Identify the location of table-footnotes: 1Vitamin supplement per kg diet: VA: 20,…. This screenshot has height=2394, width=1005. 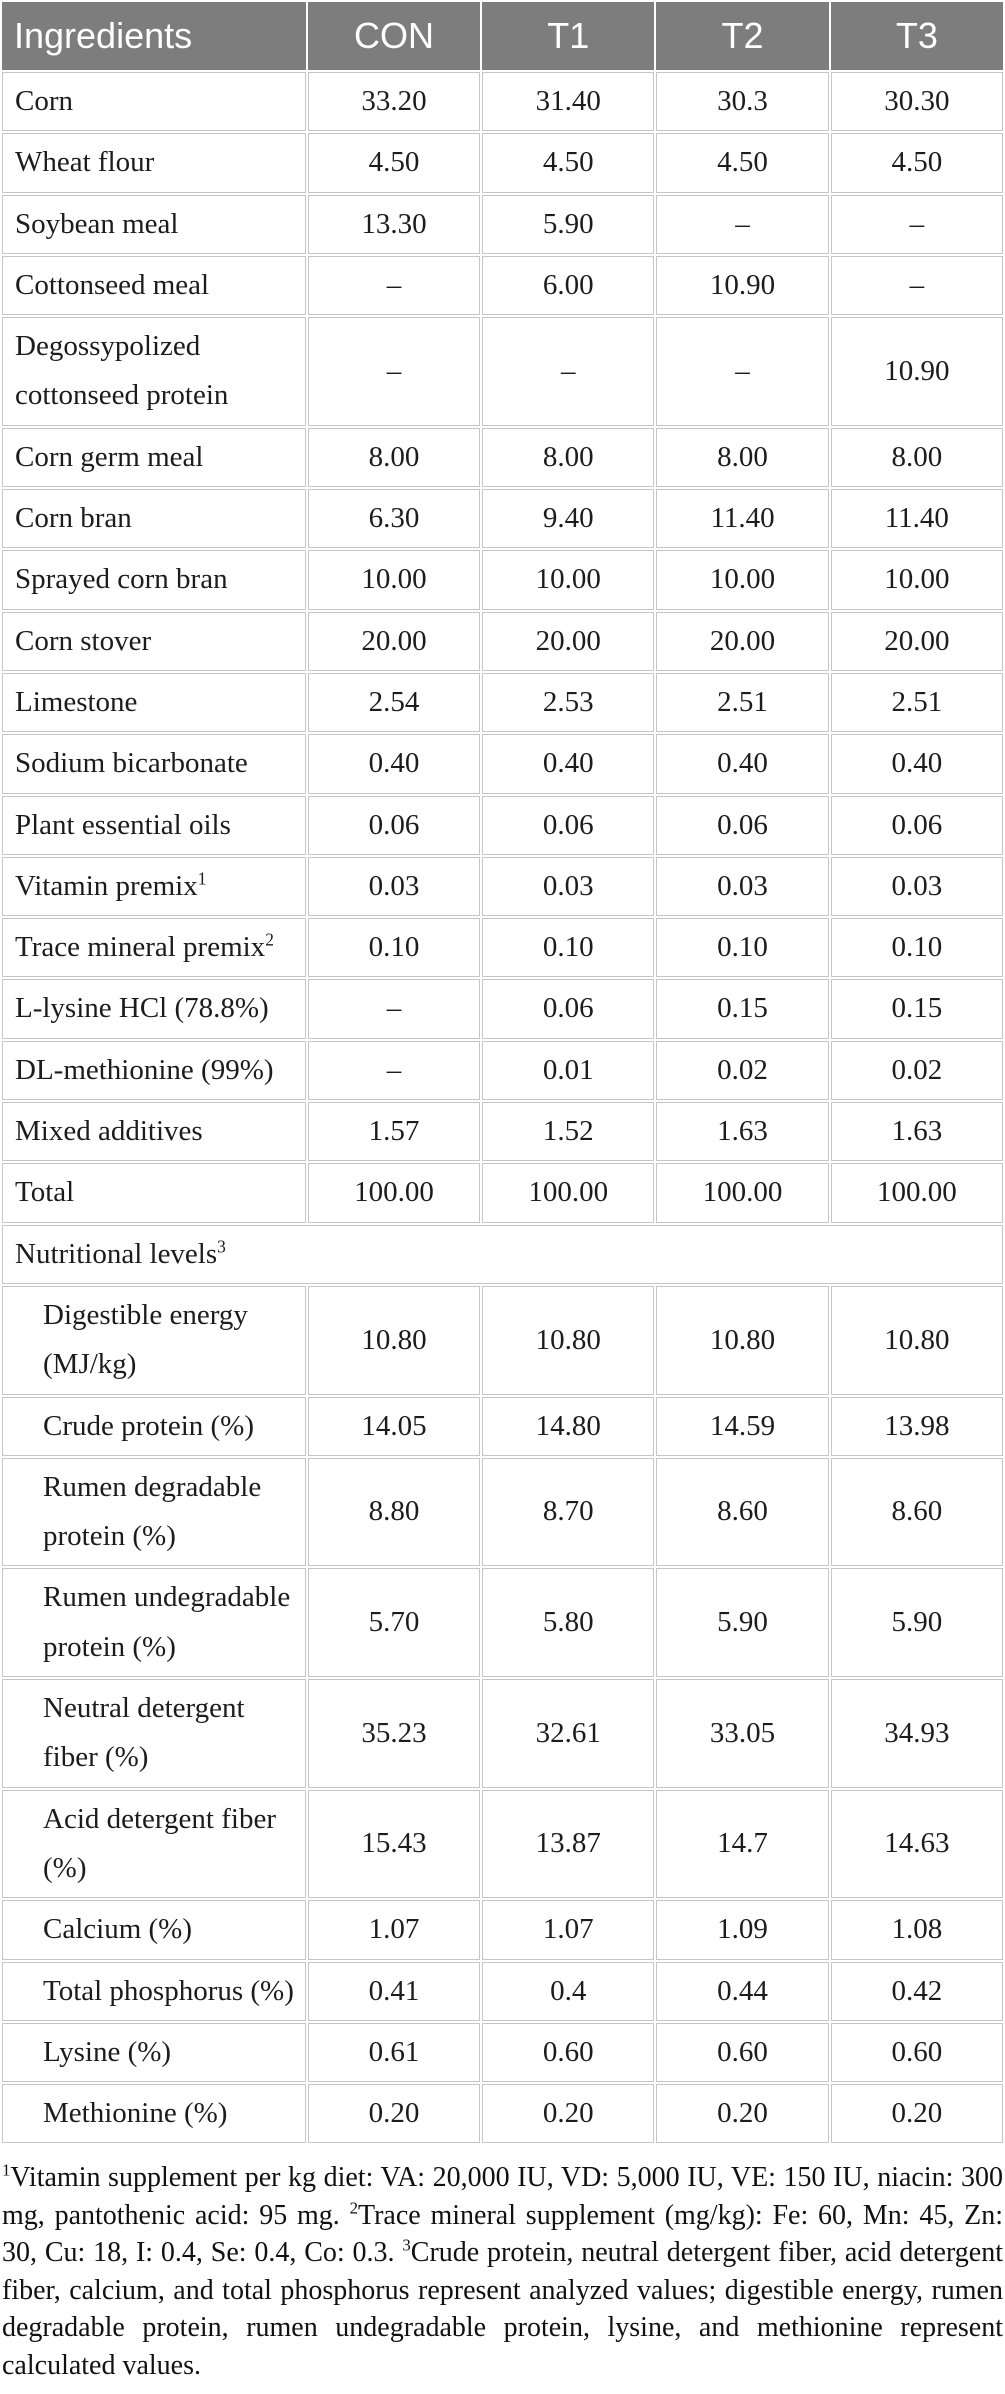
(503, 2271).